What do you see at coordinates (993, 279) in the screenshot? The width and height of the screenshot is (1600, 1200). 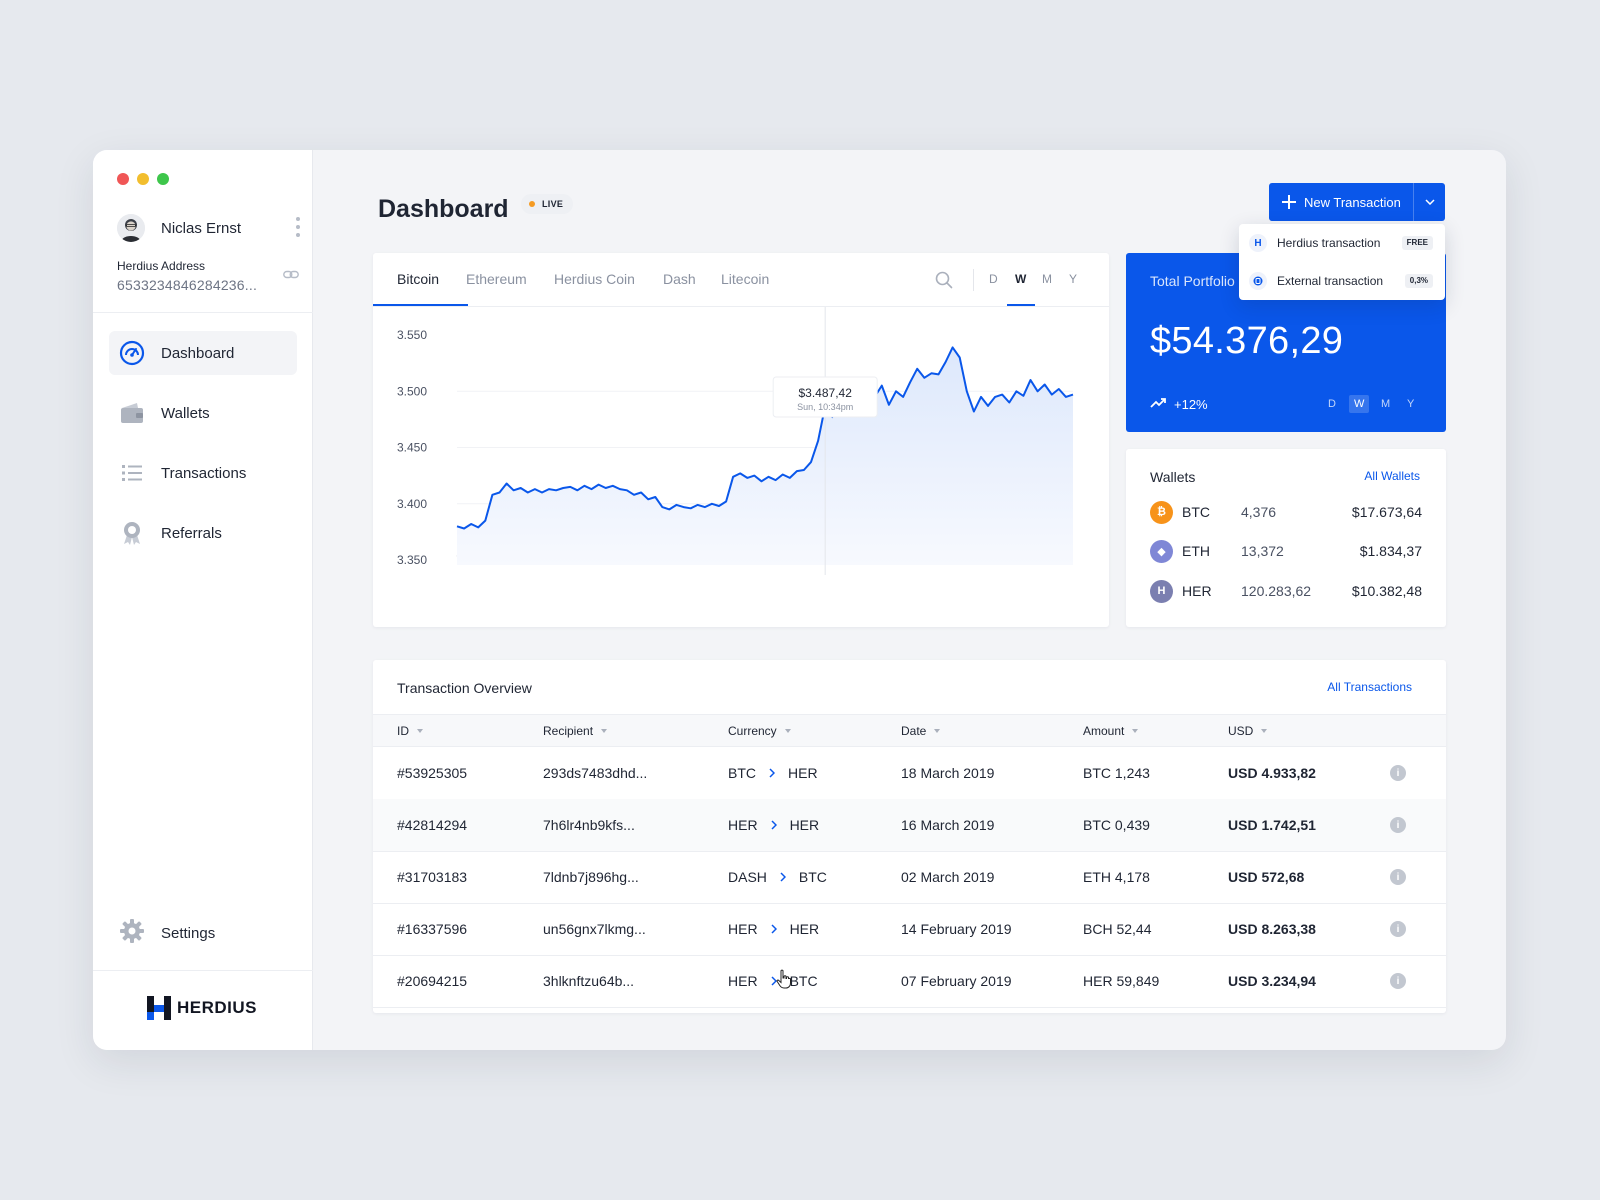 I see `period-day: D` at bounding box center [993, 279].